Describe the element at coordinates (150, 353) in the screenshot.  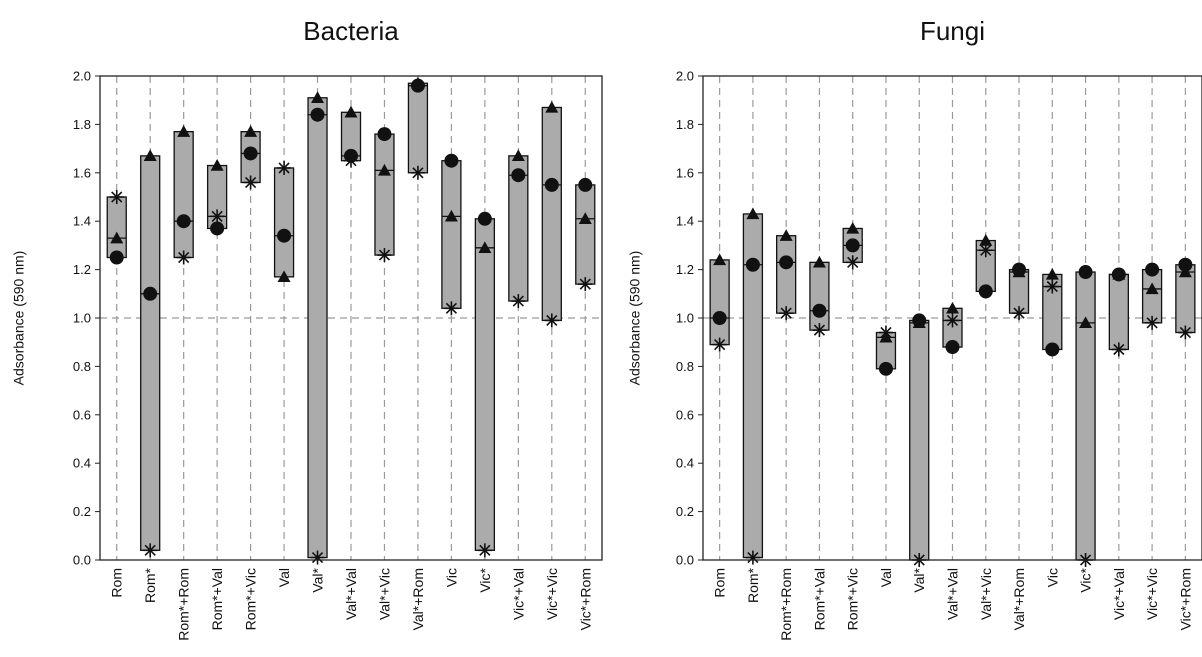
I see `range-bar-rom-star` at that location.